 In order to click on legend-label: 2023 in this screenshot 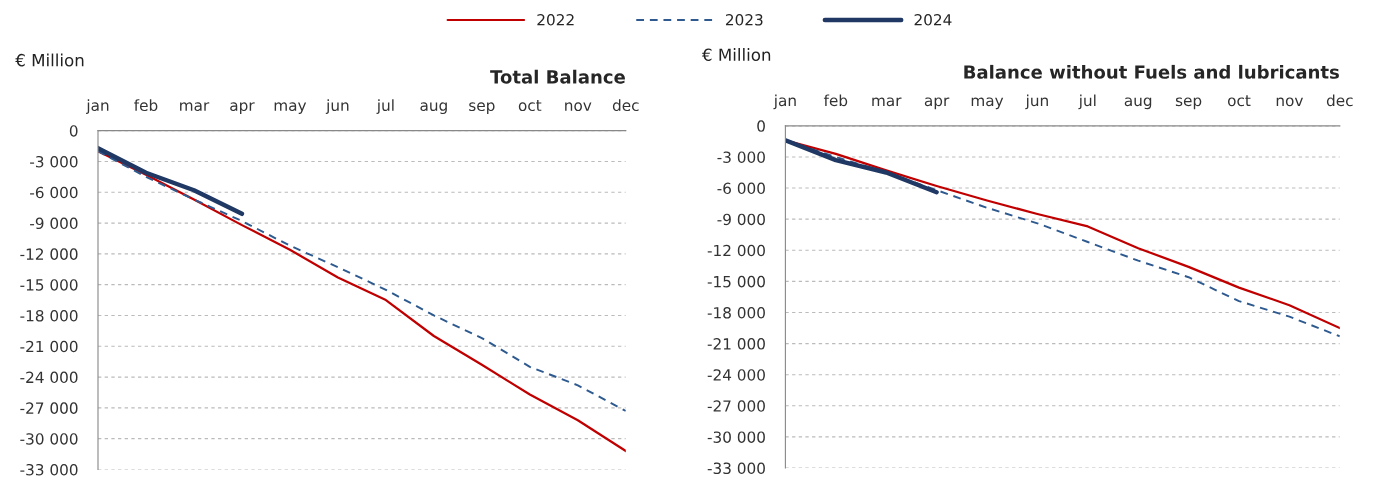, I will do `click(744, 20)`.